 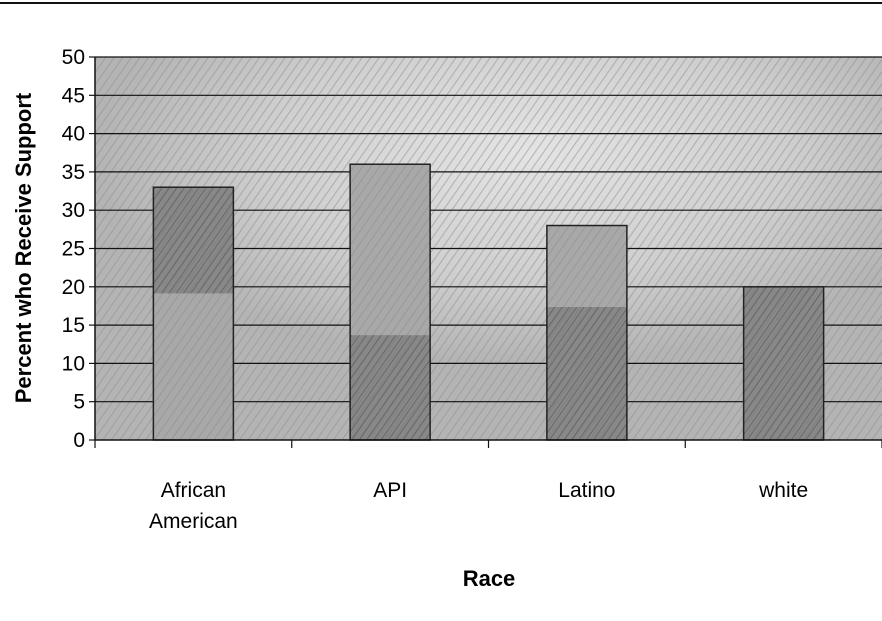 What do you see at coordinates (783, 490) in the screenshot?
I see `x-tick-label: white` at bounding box center [783, 490].